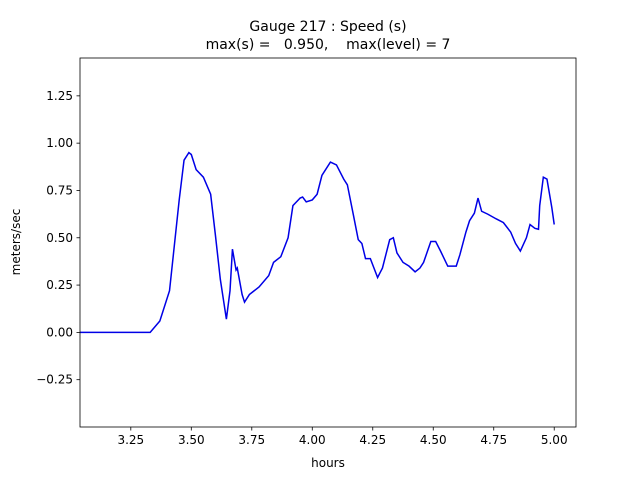 The width and height of the screenshot is (640, 480). Describe the element at coordinates (59, 238) in the screenshot. I see `y-tick-label: 0.50` at that location.